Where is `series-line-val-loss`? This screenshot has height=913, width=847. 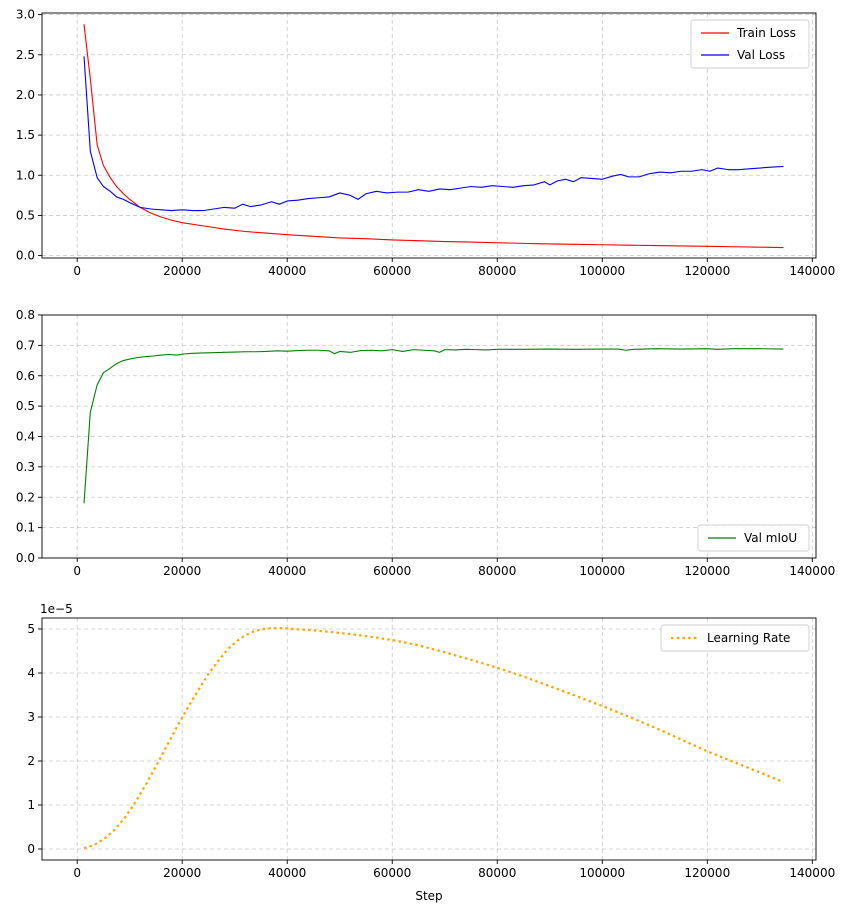
series-line-val-loss is located at coordinates (433, 134).